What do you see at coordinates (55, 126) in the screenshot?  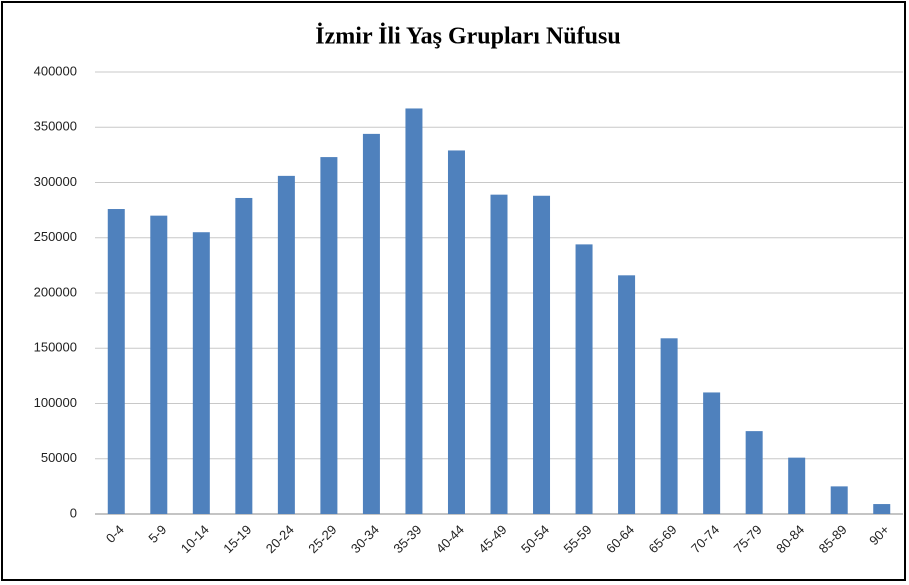 I see `y-tick-label: 350000` at bounding box center [55, 126].